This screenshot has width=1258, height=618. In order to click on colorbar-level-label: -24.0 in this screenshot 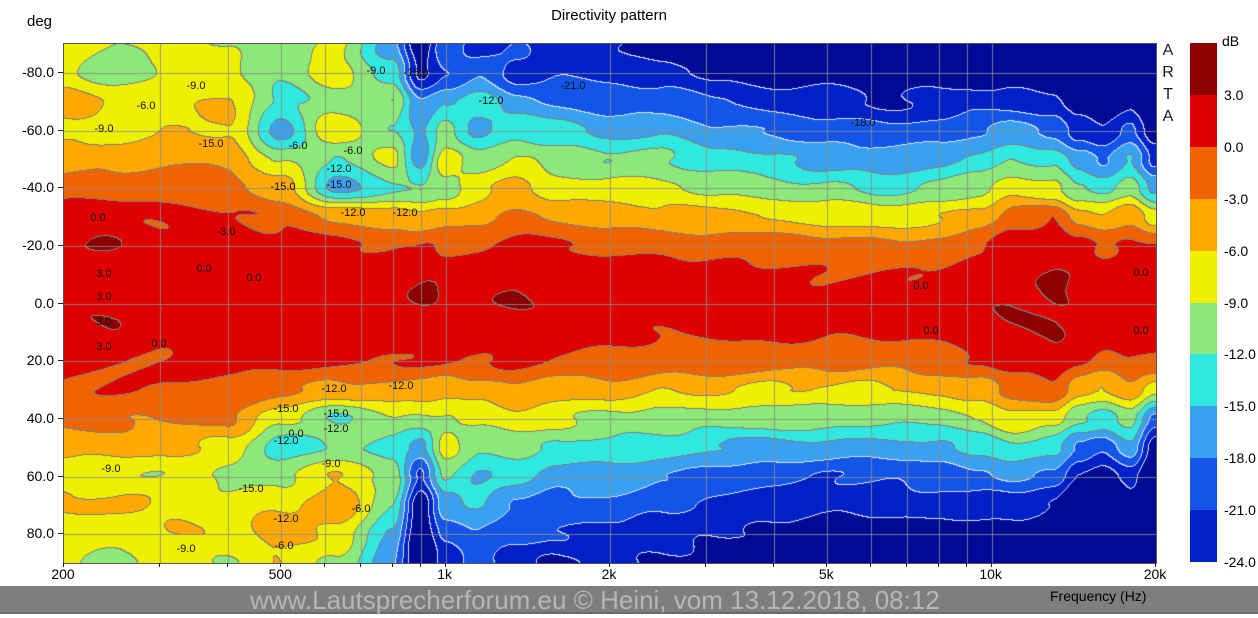, I will do `click(1240, 562)`.